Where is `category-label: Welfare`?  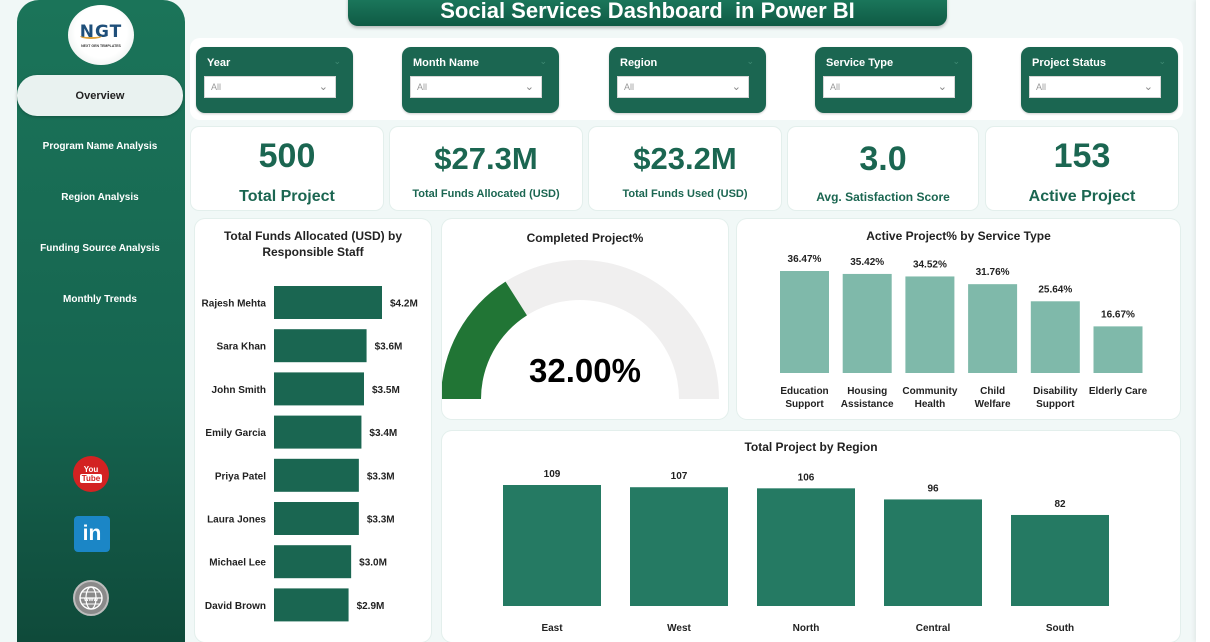 category-label: Welfare is located at coordinates (993, 404).